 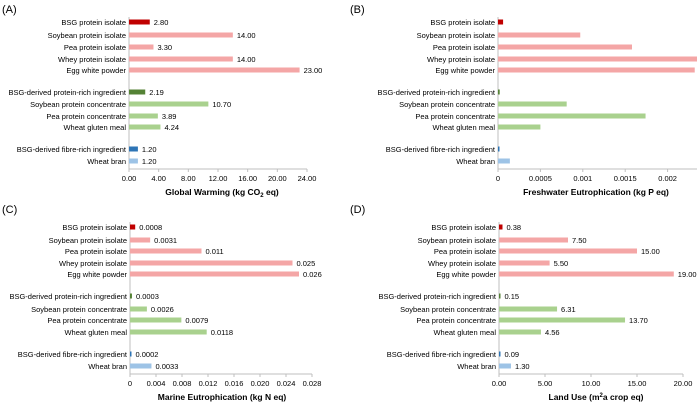 I want to click on x-axis-title-main: Land Use (m, so click(x=574, y=397).